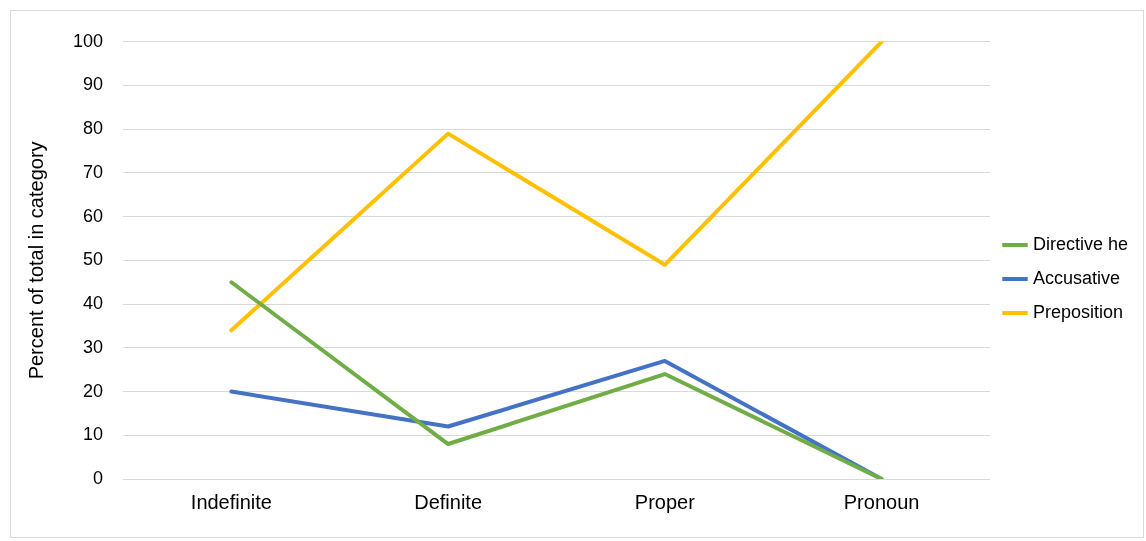  What do you see at coordinates (665, 501) in the screenshot?
I see `x-tick-label: Proper` at bounding box center [665, 501].